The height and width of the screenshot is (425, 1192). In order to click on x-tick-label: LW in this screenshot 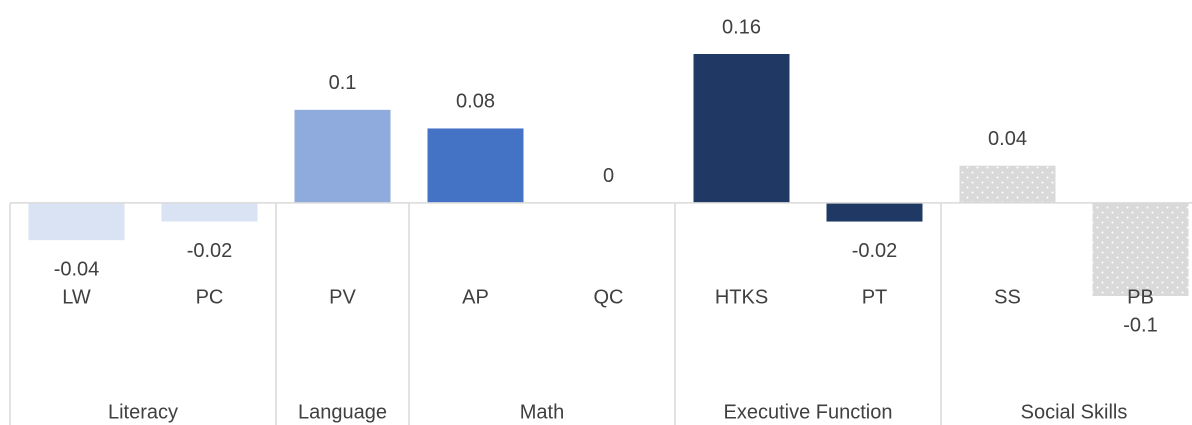, I will do `click(76, 297)`.